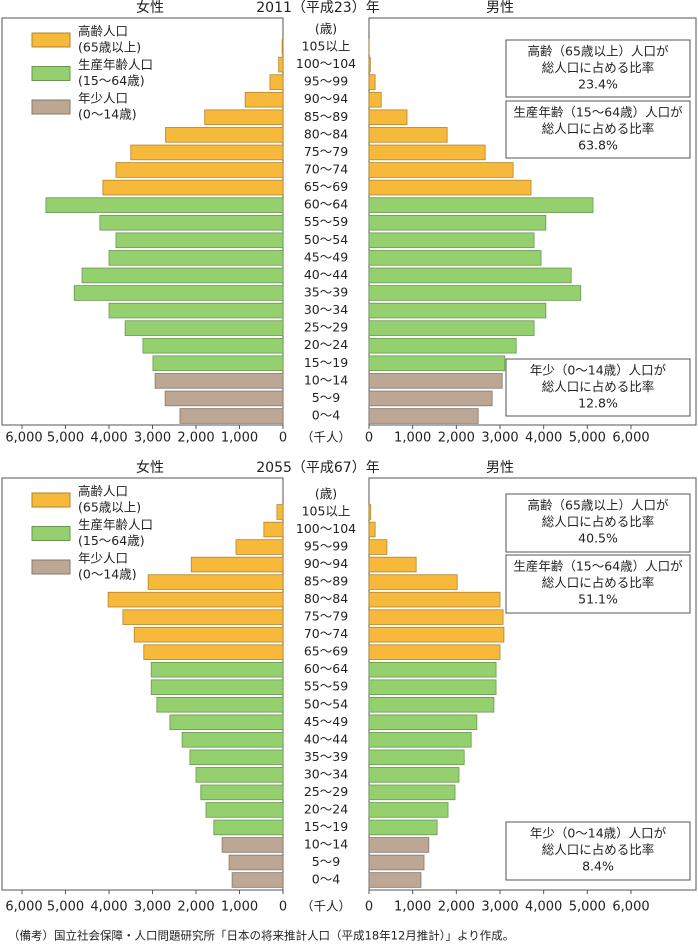 This screenshot has height=946, width=698. I want to click on age-label: 5～9, so click(326, 397).